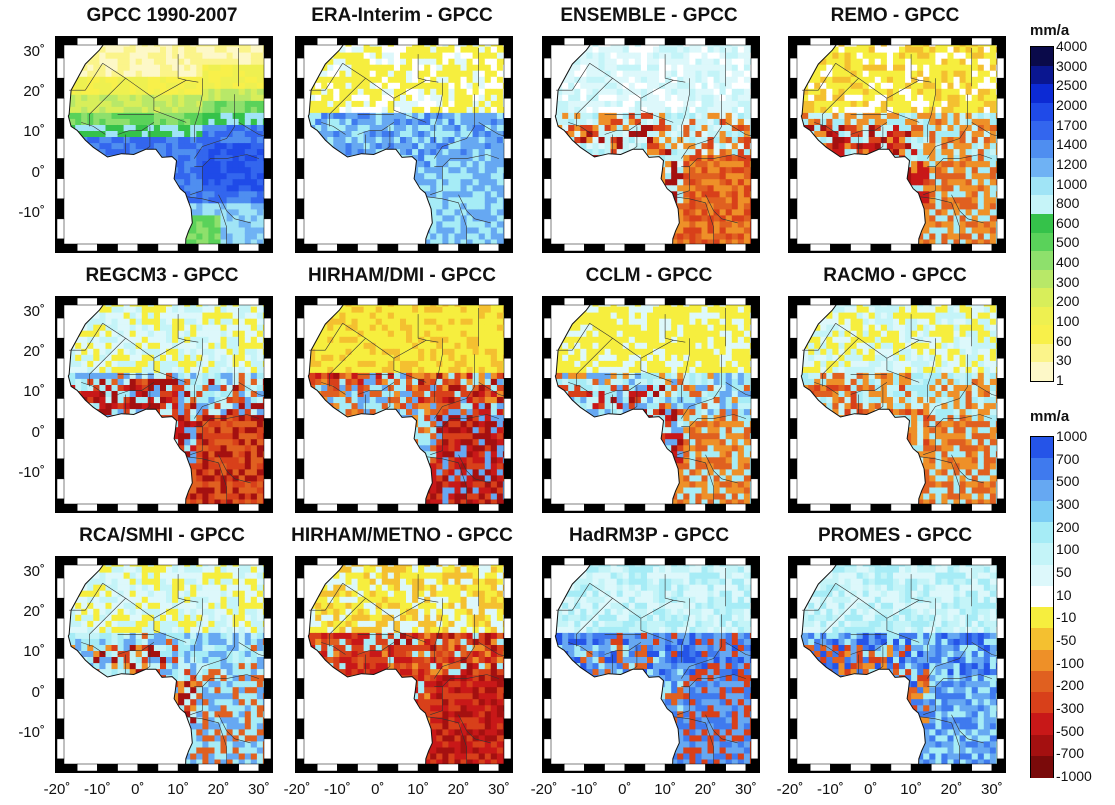 This screenshot has height=805, width=1115. I want to click on latitude-tick-label: -10˚, so click(31, 472).